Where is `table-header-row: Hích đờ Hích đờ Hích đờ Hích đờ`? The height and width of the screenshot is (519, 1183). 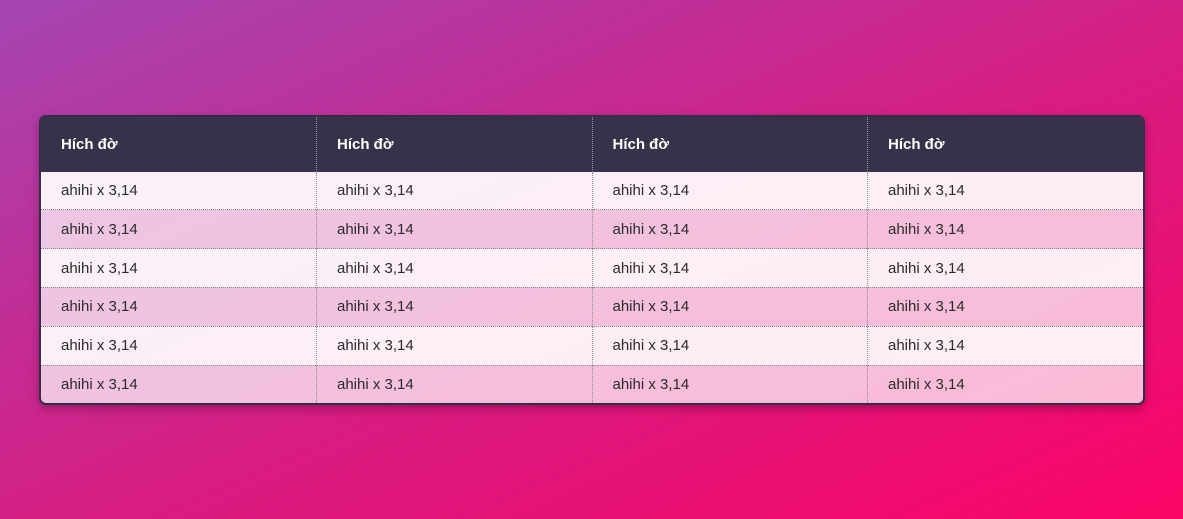 table-header-row: Hích đờ Hích đờ Hích đờ Hích đờ is located at coordinates (592, 144).